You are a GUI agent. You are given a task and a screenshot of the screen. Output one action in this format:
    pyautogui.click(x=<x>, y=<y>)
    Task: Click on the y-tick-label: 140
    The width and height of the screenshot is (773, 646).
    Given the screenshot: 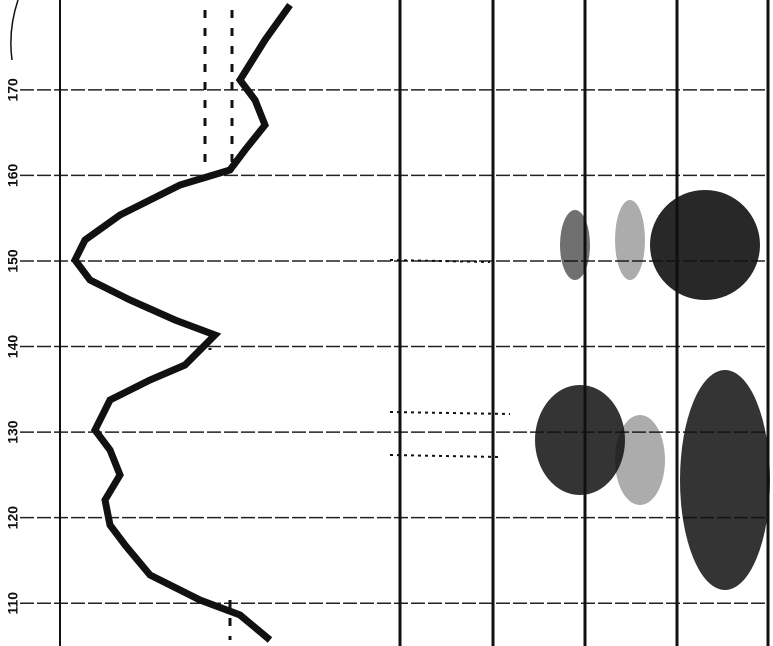 What is the action you would take?
    pyautogui.click(x=13, y=347)
    